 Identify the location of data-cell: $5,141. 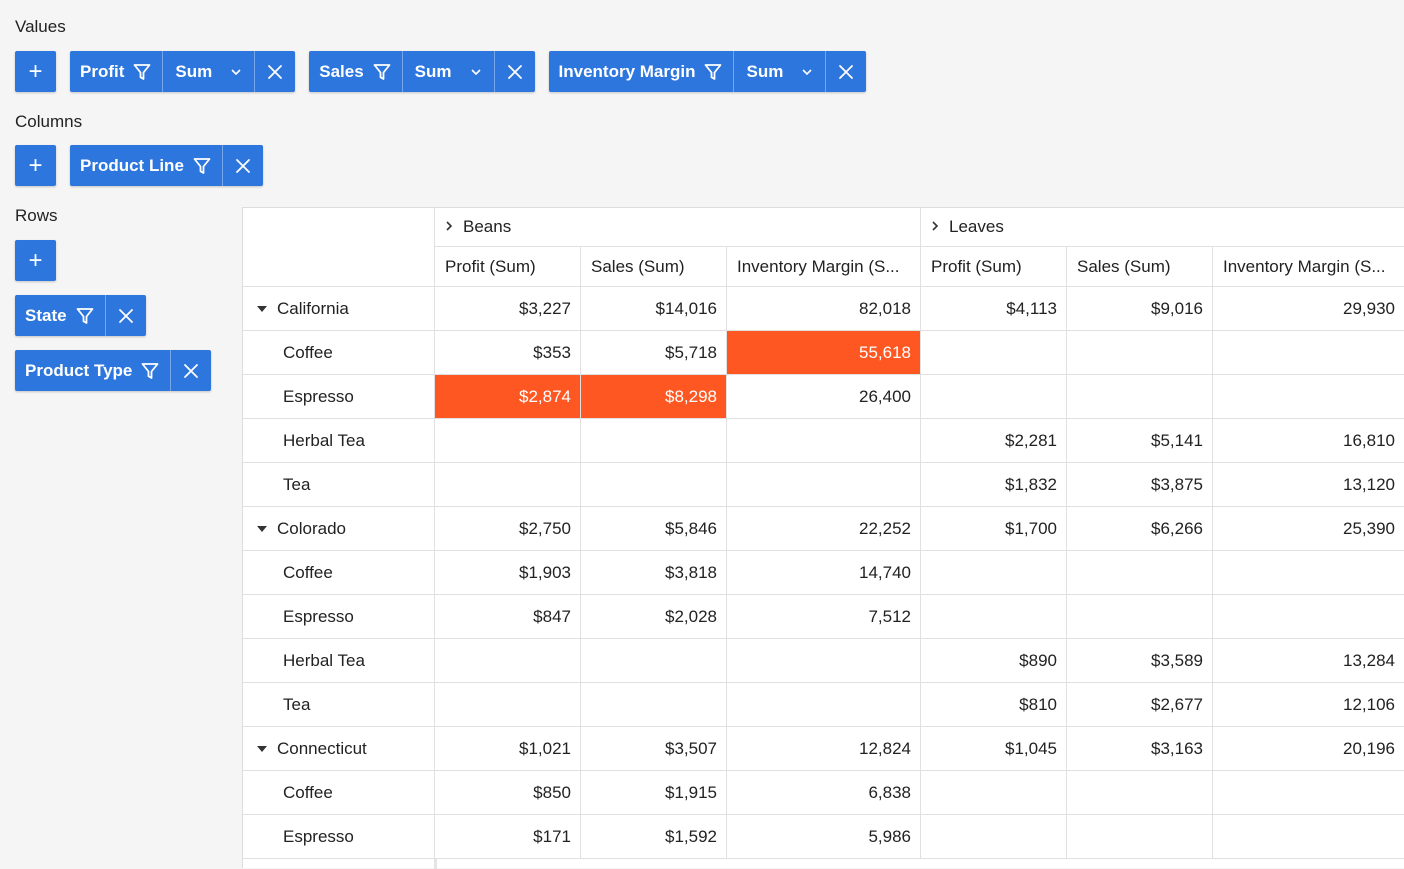
(1140, 441).